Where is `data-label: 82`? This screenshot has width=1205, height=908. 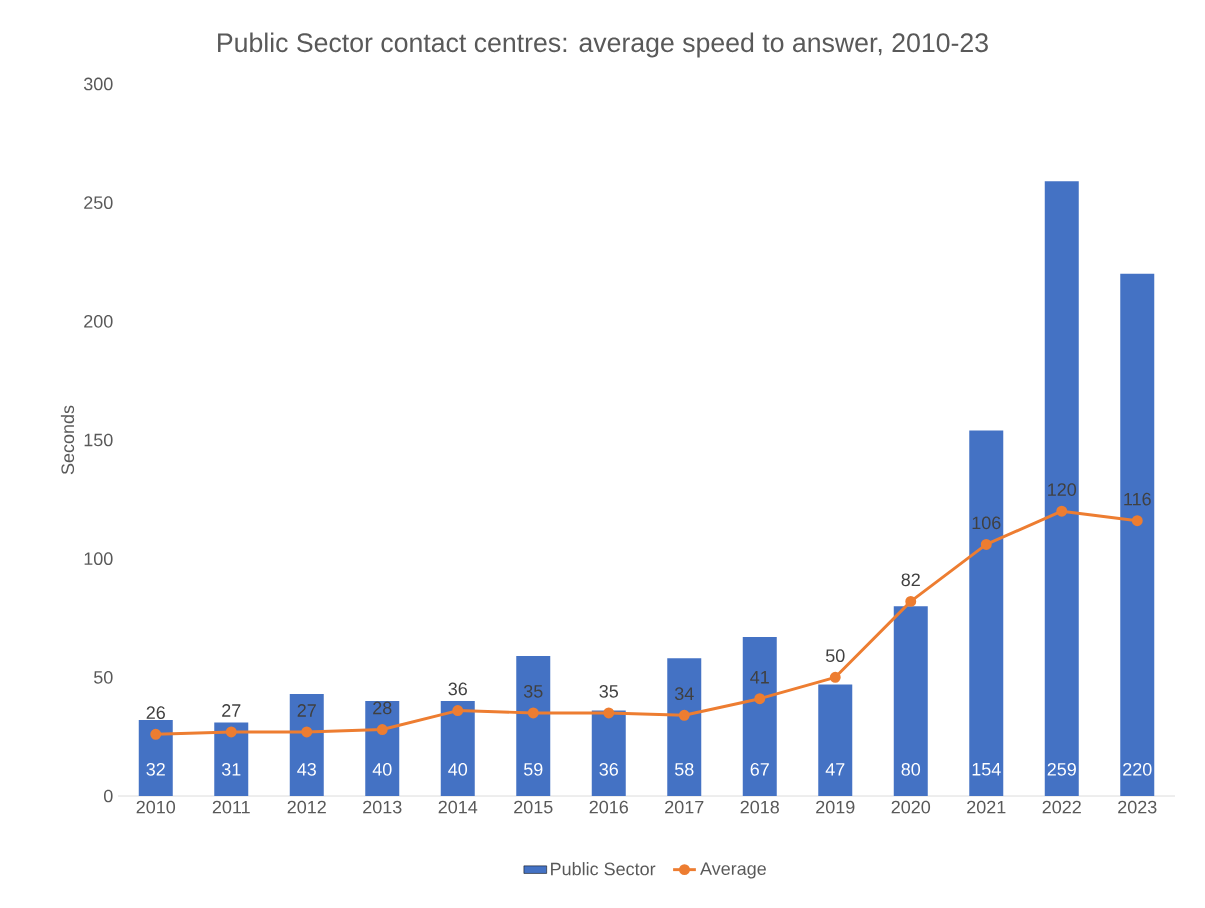 data-label: 82 is located at coordinates (910, 580).